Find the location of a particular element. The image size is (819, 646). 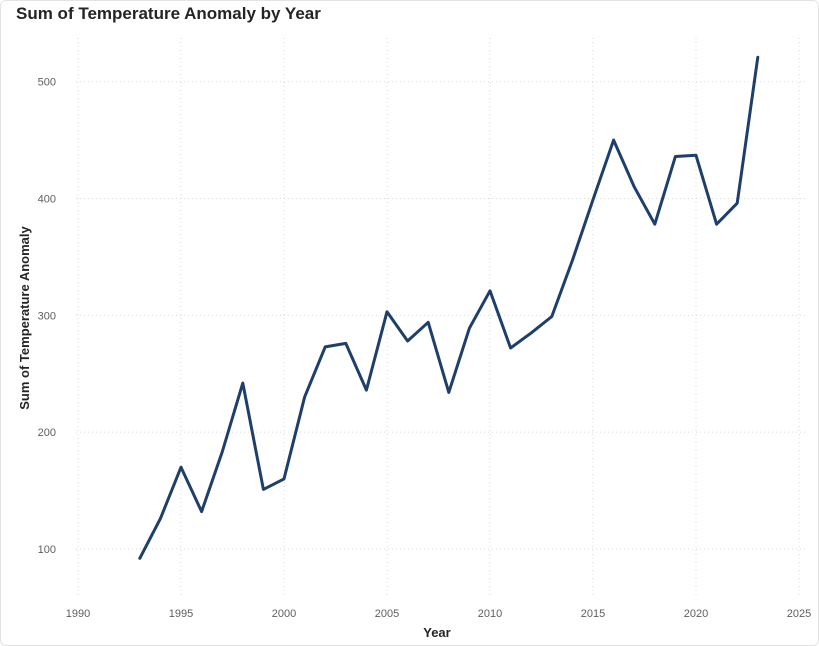

y-tick-label: 100 is located at coordinates (47, 550).